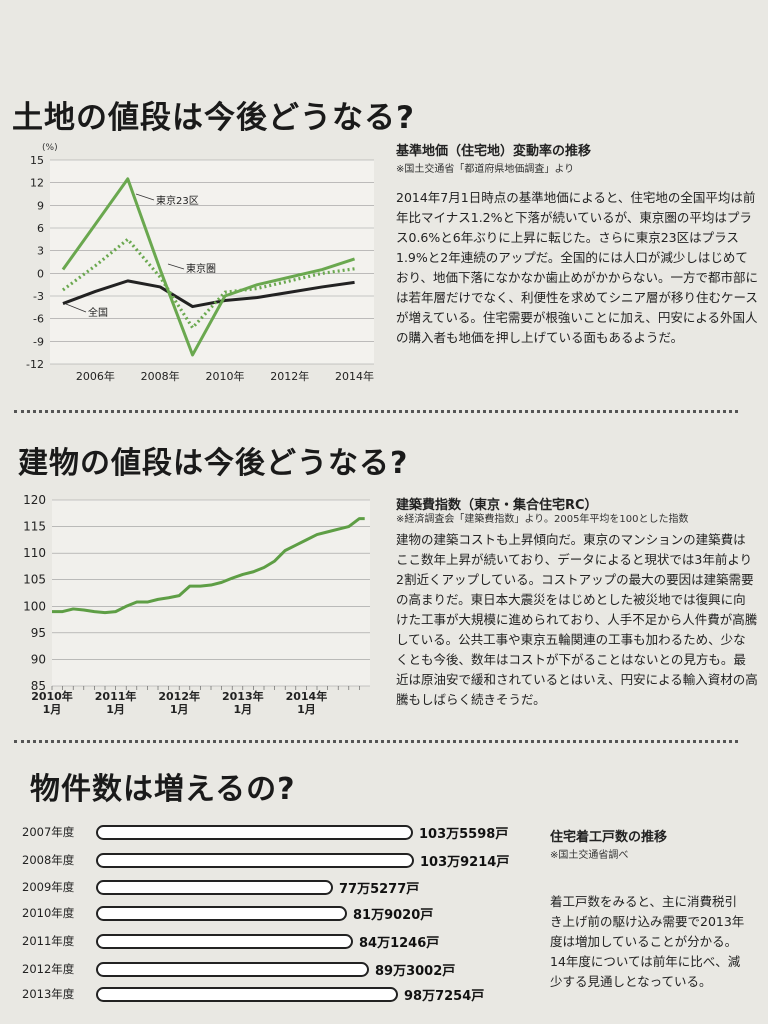 The width and height of the screenshot is (768, 1024). What do you see at coordinates (38, 659) in the screenshot?
I see `y-tick-label: 90` at bounding box center [38, 659].